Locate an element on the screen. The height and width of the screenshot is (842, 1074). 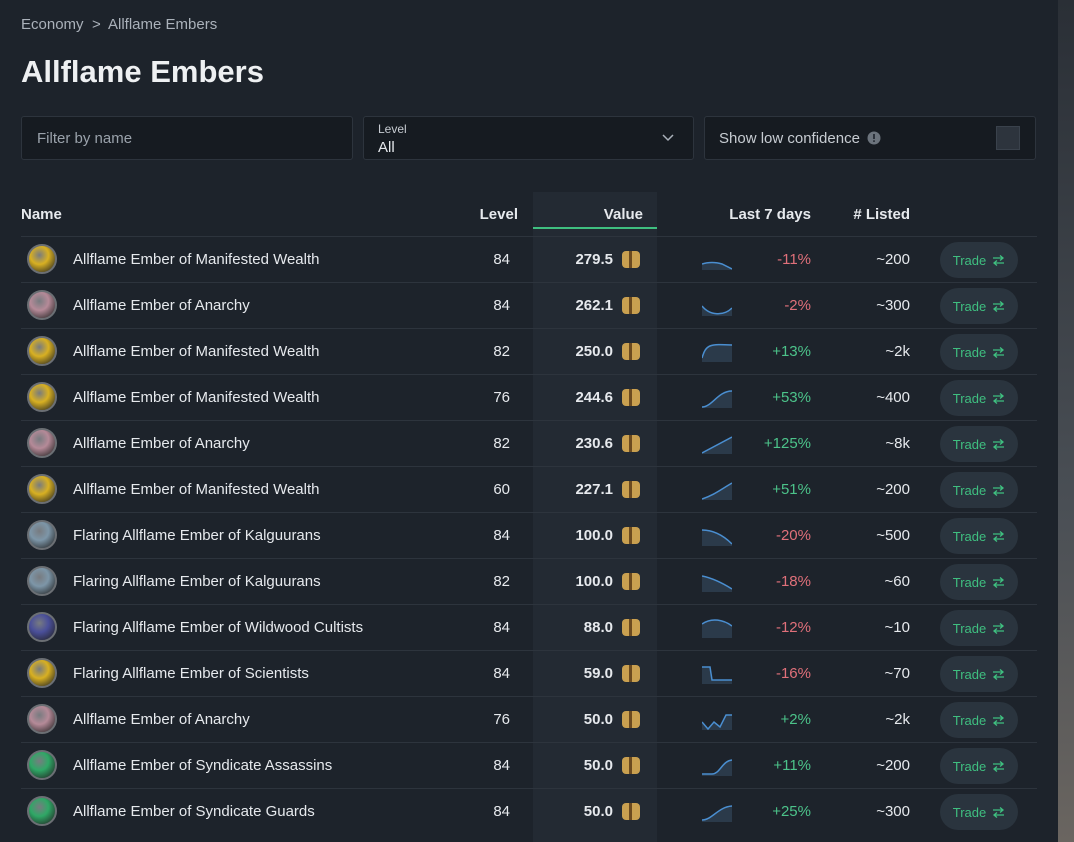
item-value: 88.0 is located at coordinates (598, 627).